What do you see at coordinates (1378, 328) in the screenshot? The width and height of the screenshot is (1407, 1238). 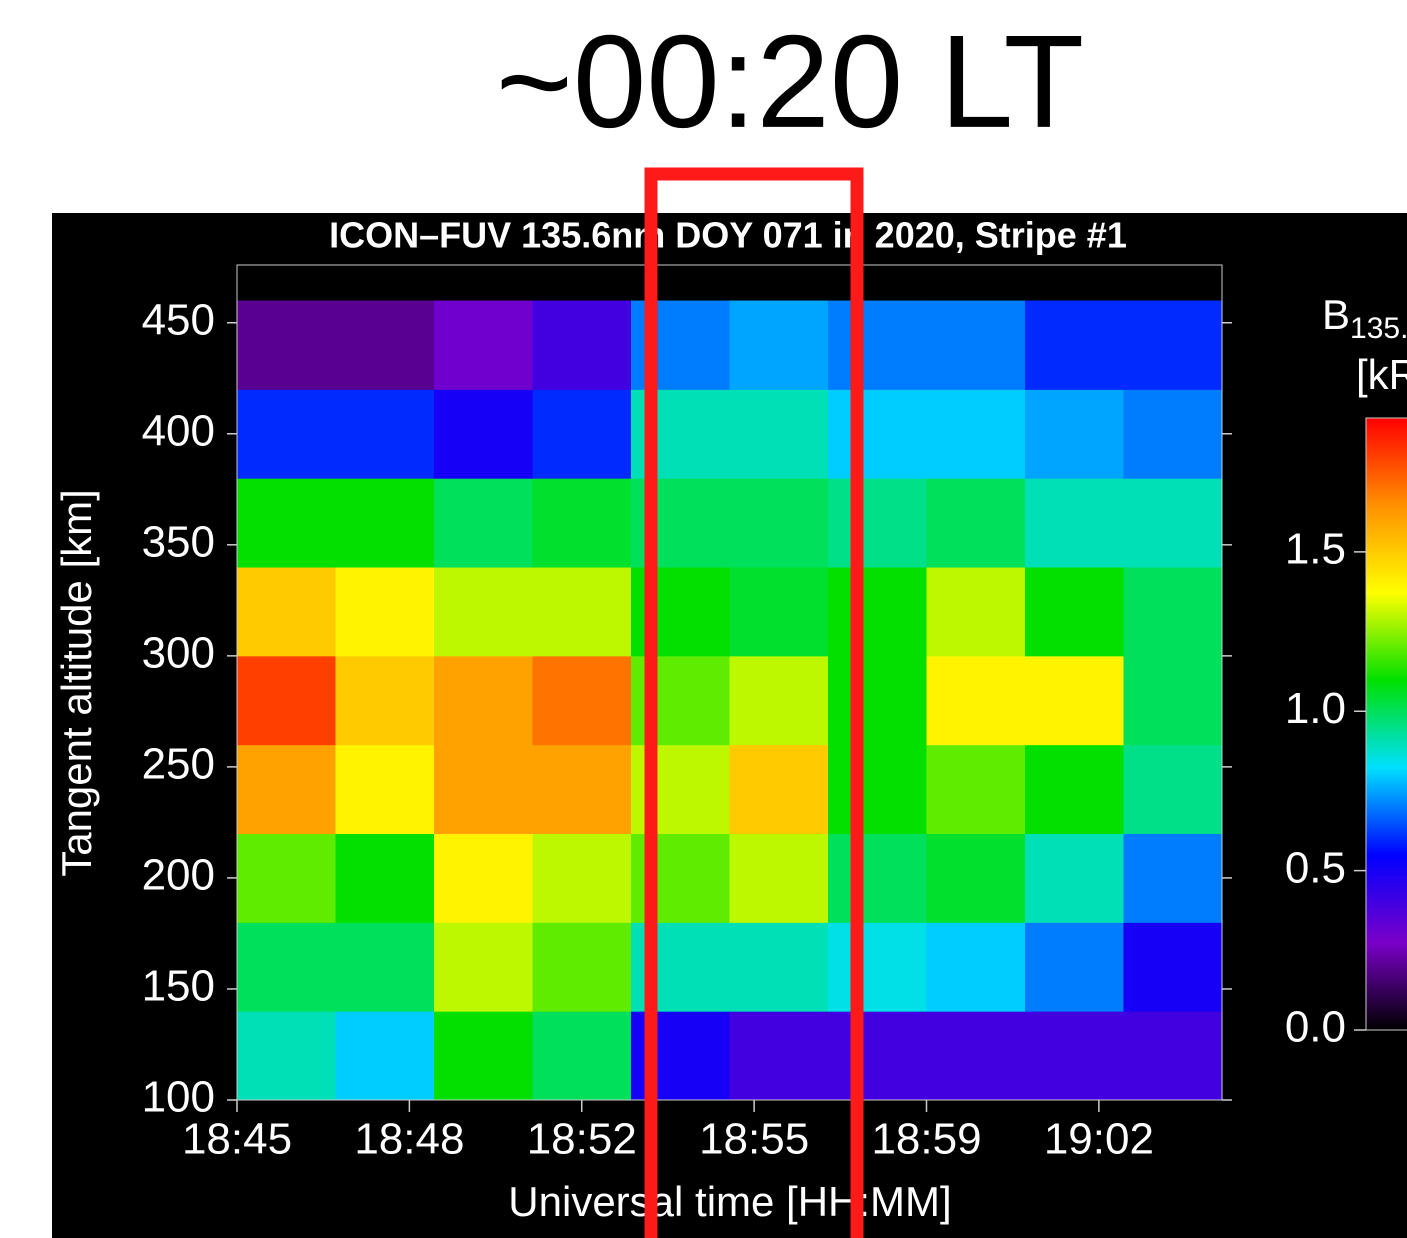 I see `colorbar-label-sub: 135.6` at bounding box center [1378, 328].